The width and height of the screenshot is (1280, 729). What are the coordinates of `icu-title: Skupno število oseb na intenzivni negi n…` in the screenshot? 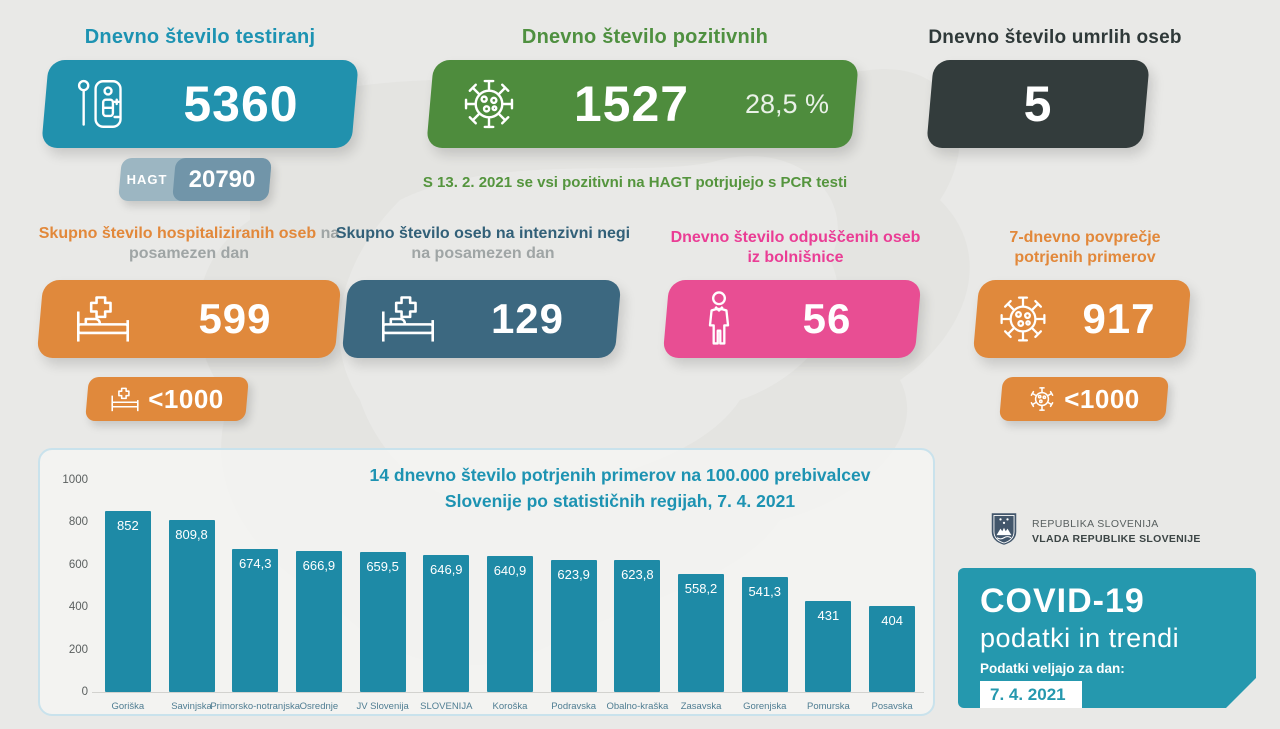 It's located at (483, 244).